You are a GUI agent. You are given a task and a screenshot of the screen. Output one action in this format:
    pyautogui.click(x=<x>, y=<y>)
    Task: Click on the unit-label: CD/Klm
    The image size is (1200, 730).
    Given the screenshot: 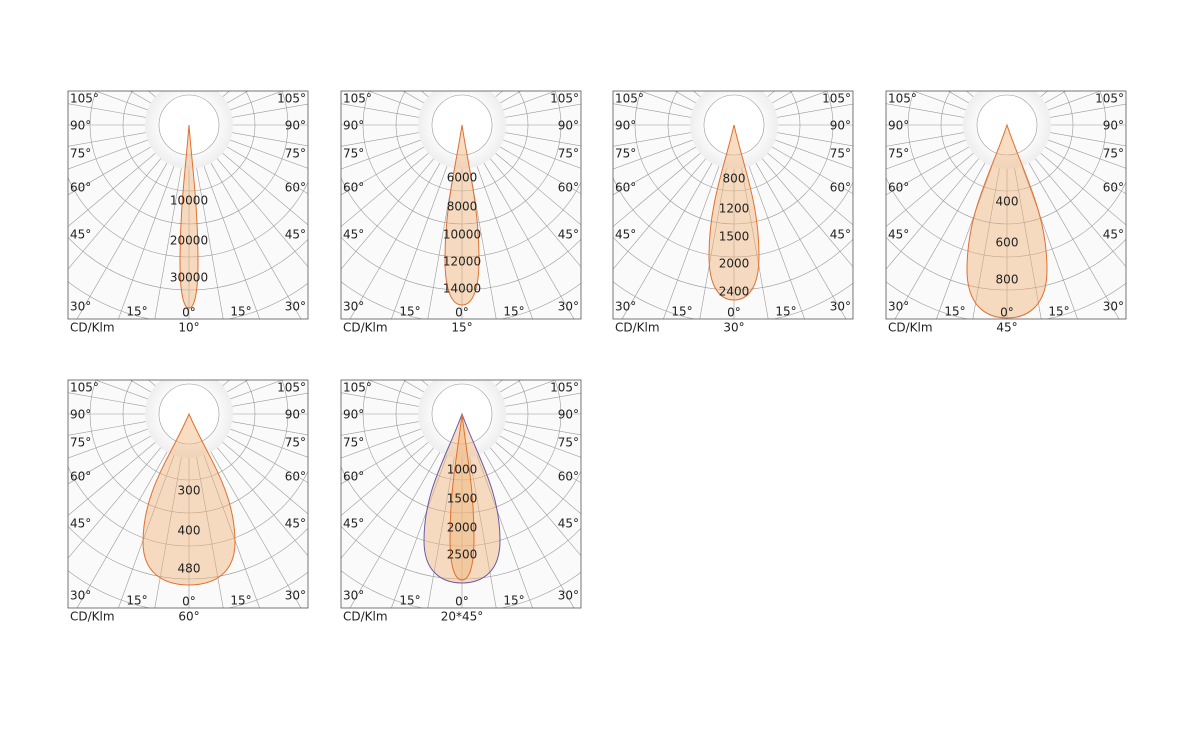 What is the action you would take?
    pyautogui.click(x=637, y=328)
    